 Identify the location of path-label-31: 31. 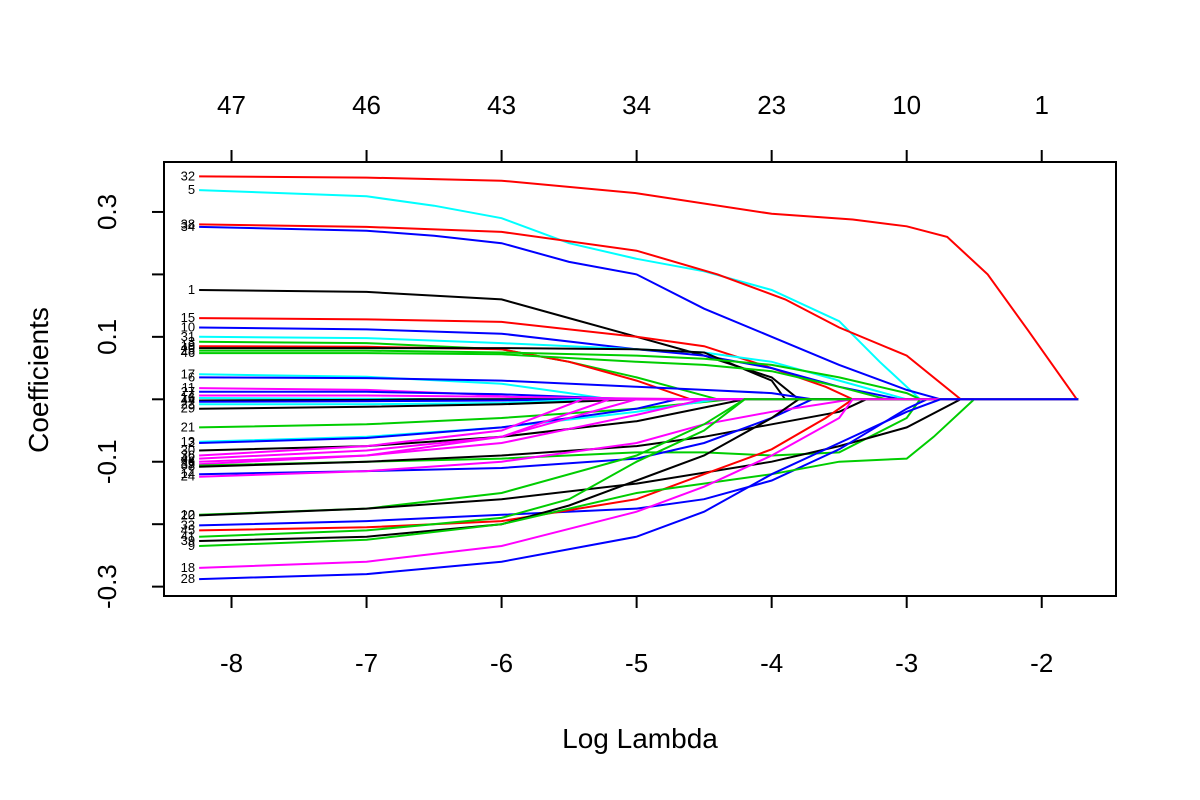
(188, 336).